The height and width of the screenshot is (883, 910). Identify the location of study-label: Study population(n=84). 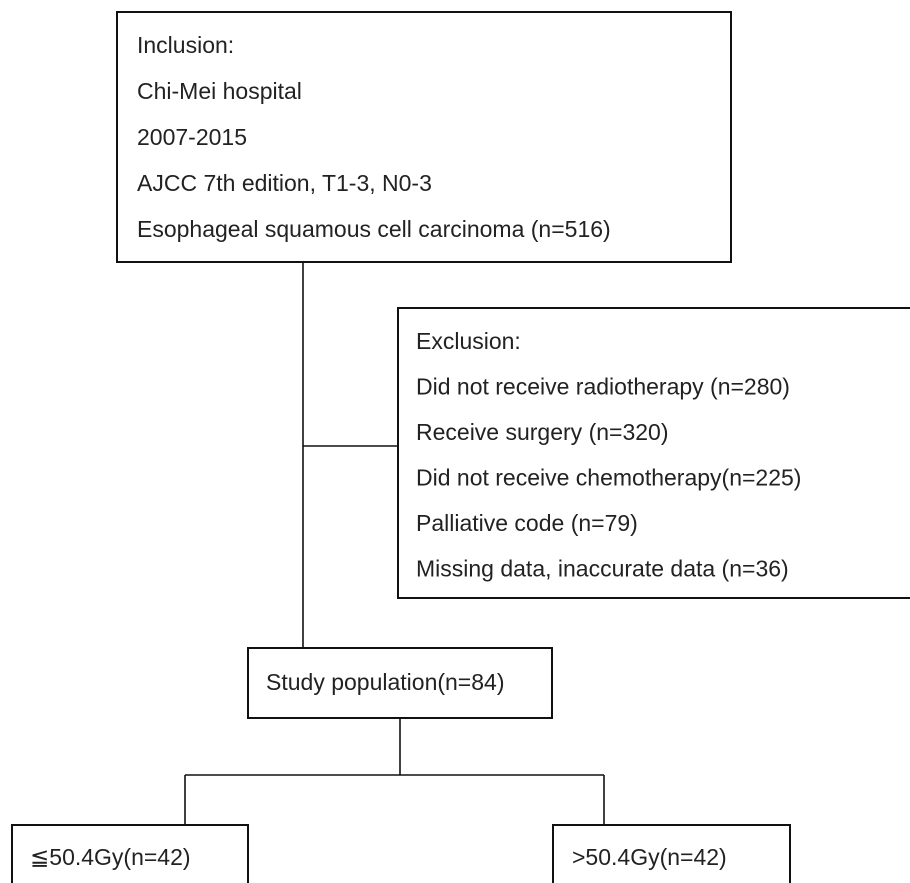
(385, 682).